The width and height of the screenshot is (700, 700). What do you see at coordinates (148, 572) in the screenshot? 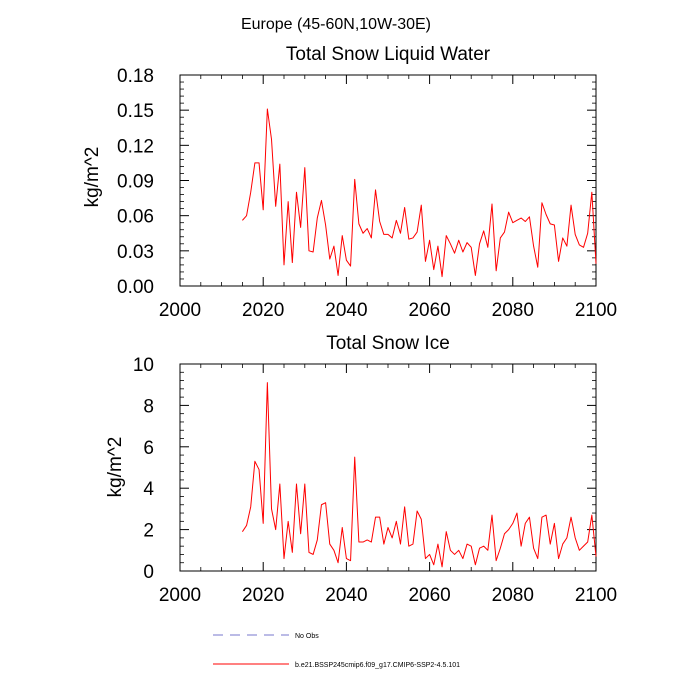
I see `y-tick-label: 0` at bounding box center [148, 572].